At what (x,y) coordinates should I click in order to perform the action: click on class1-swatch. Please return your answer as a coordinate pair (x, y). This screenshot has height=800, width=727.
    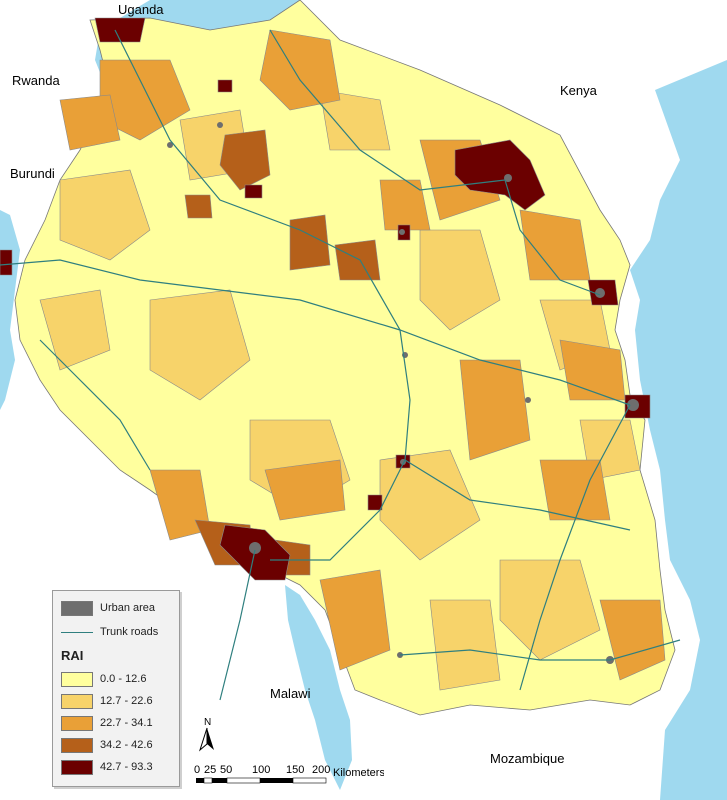
    Looking at the image, I should click on (77, 679).